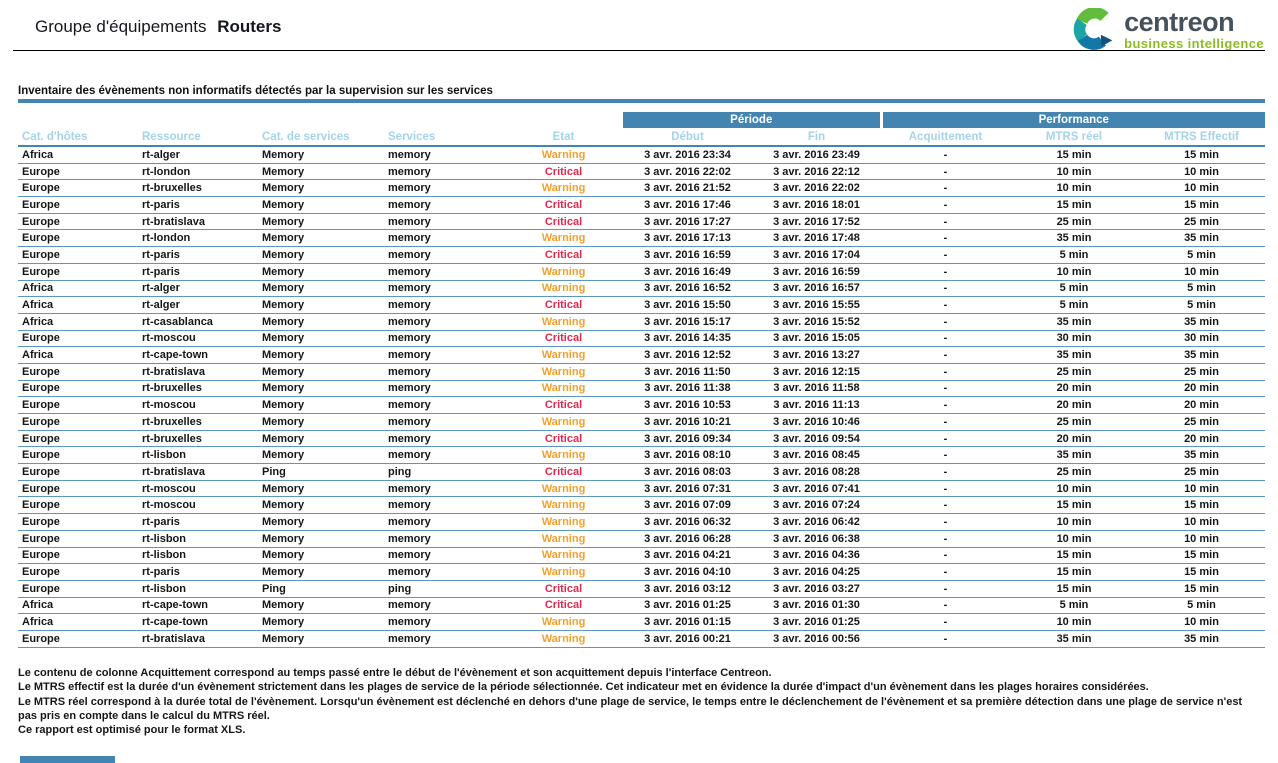 This screenshot has width=1278, height=763. Describe the element at coordinates (1093, 29) in the screenshot. I see `centreon-c-icon` at that location.